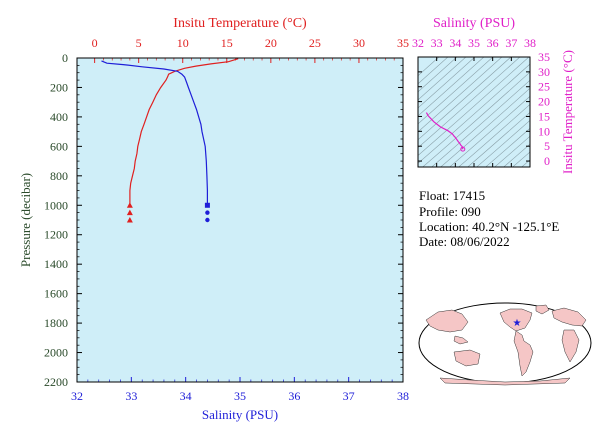 The height and width of the screenshot is (444, 595). What do you see at coordinates (359, 43) in the screenshot?
I see `temperature-tick-label: 30` at bounding box center [359, 43].